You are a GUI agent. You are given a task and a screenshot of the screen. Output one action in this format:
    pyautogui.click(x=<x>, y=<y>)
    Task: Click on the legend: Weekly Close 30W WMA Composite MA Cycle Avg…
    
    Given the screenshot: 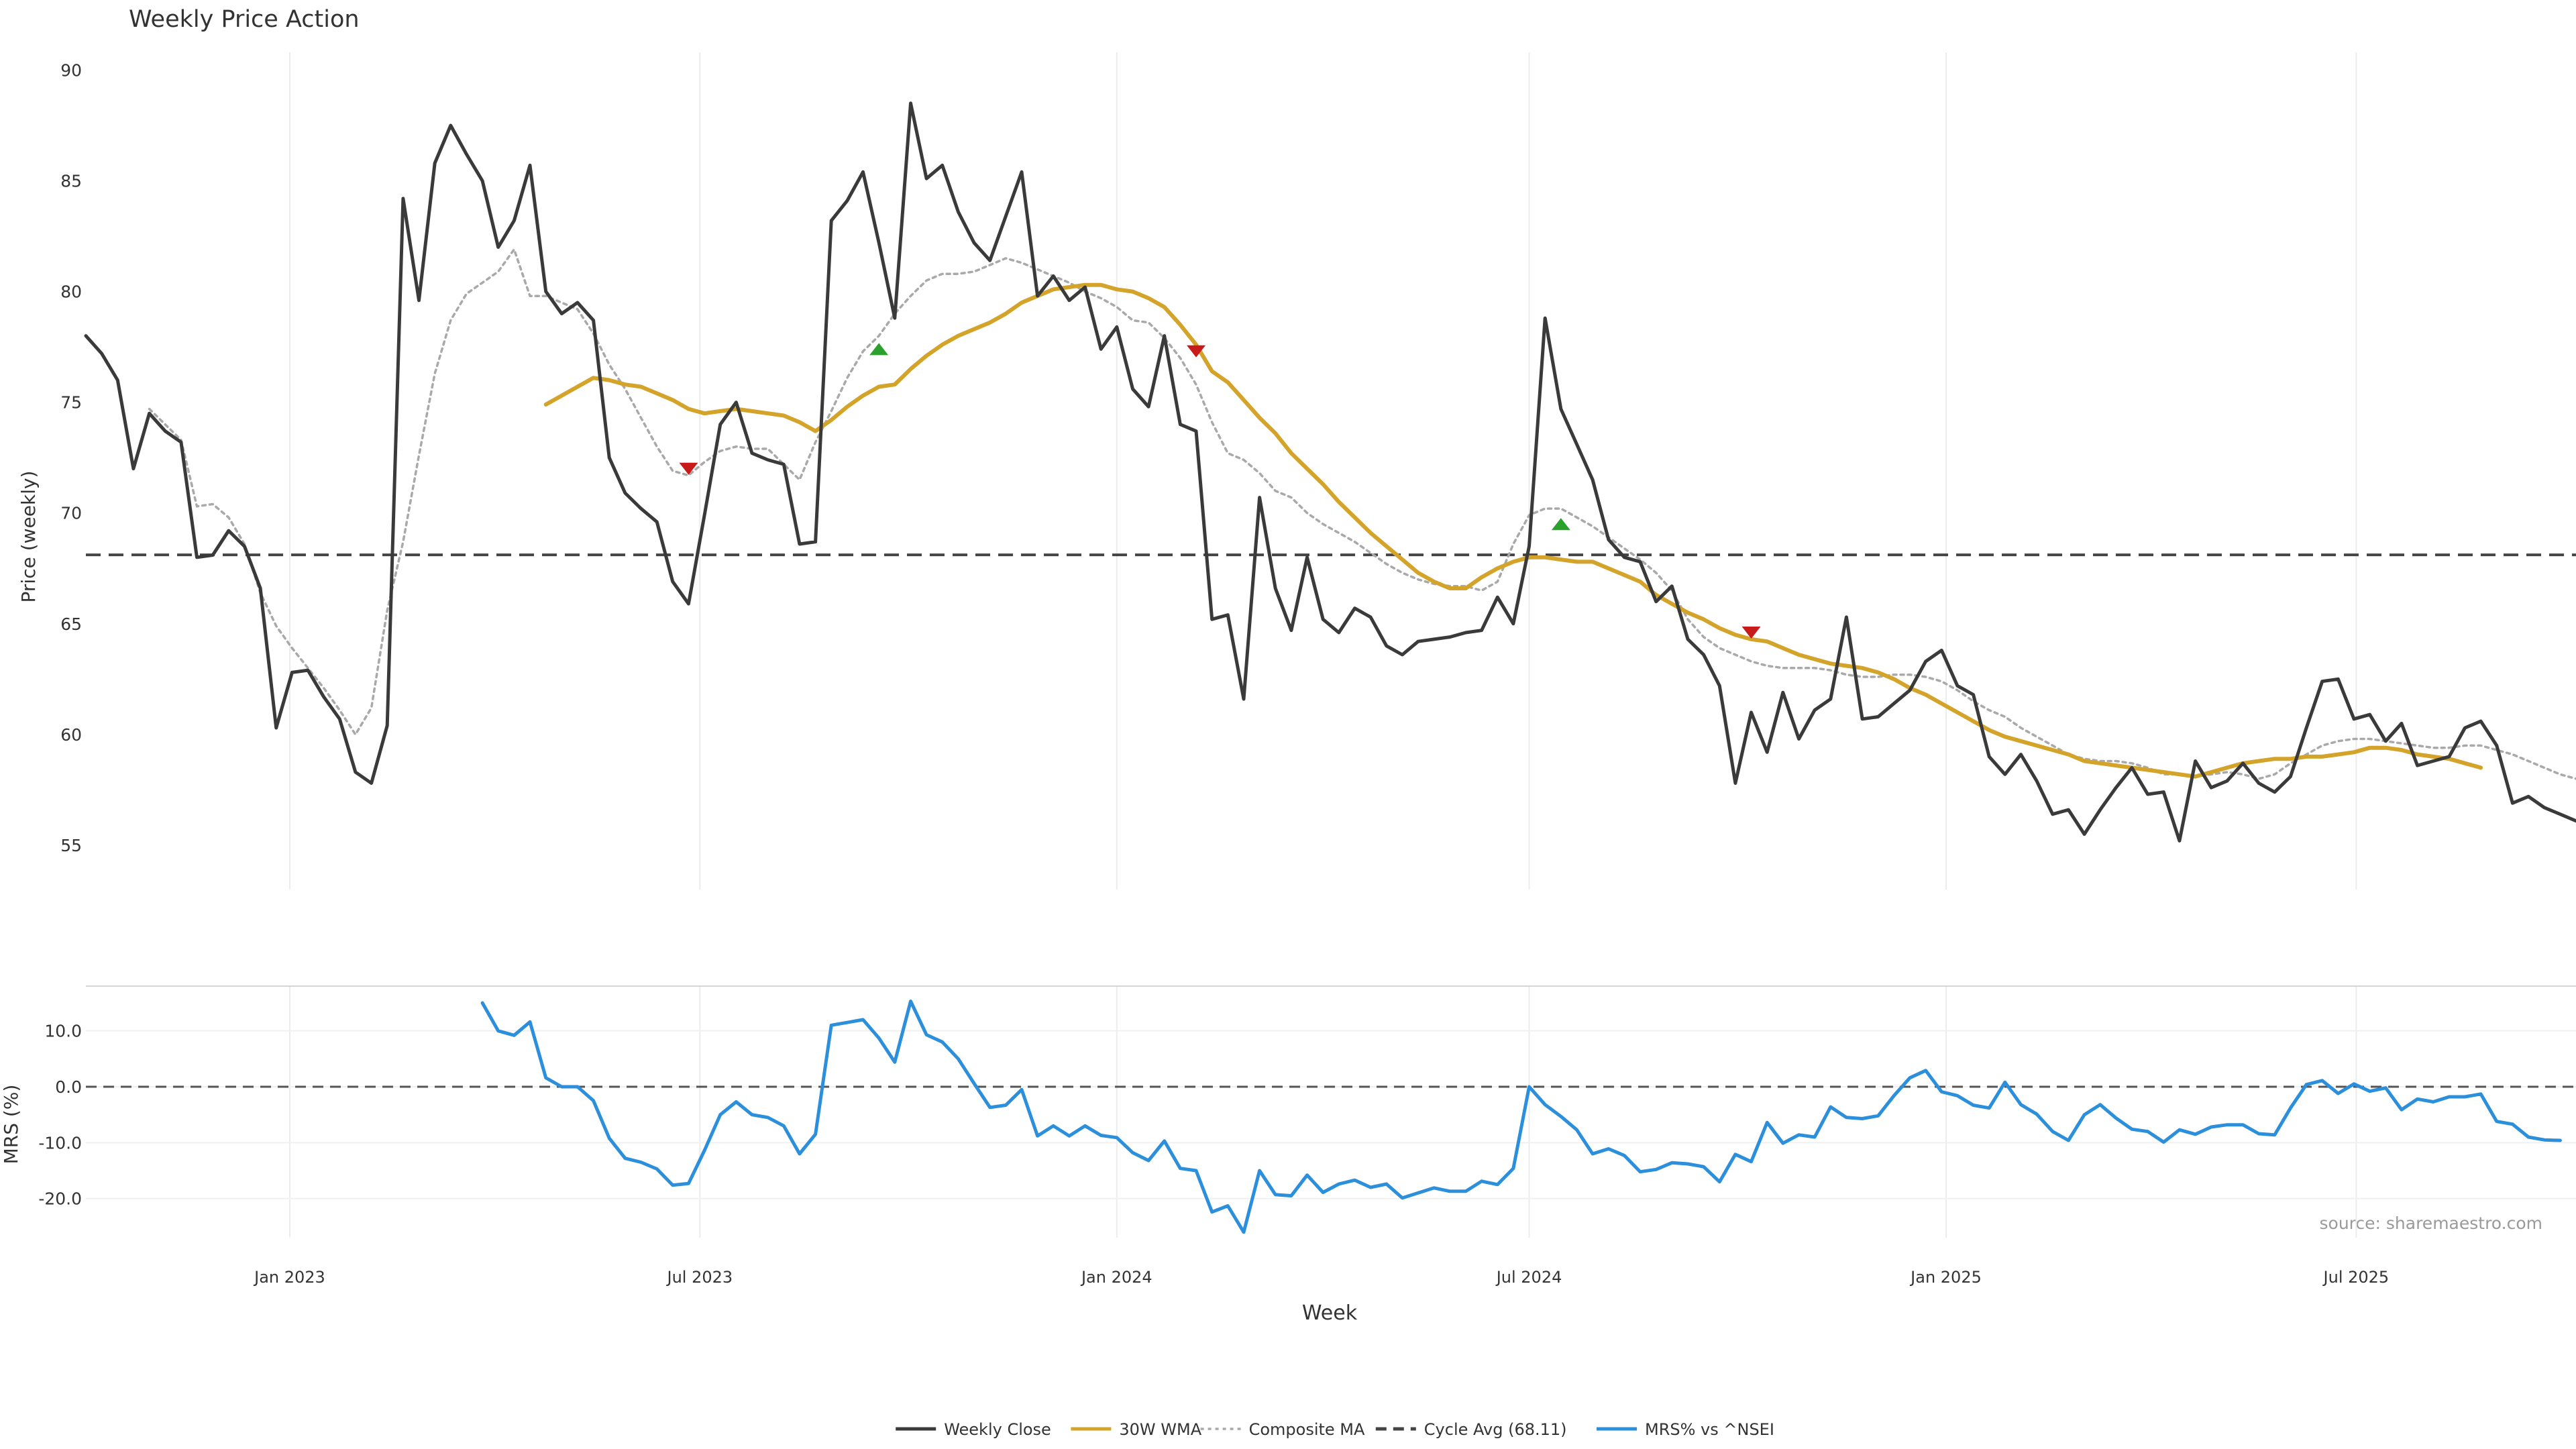 What is the action you would take?
    pyautogui.click(x=1335, y=1429)
    